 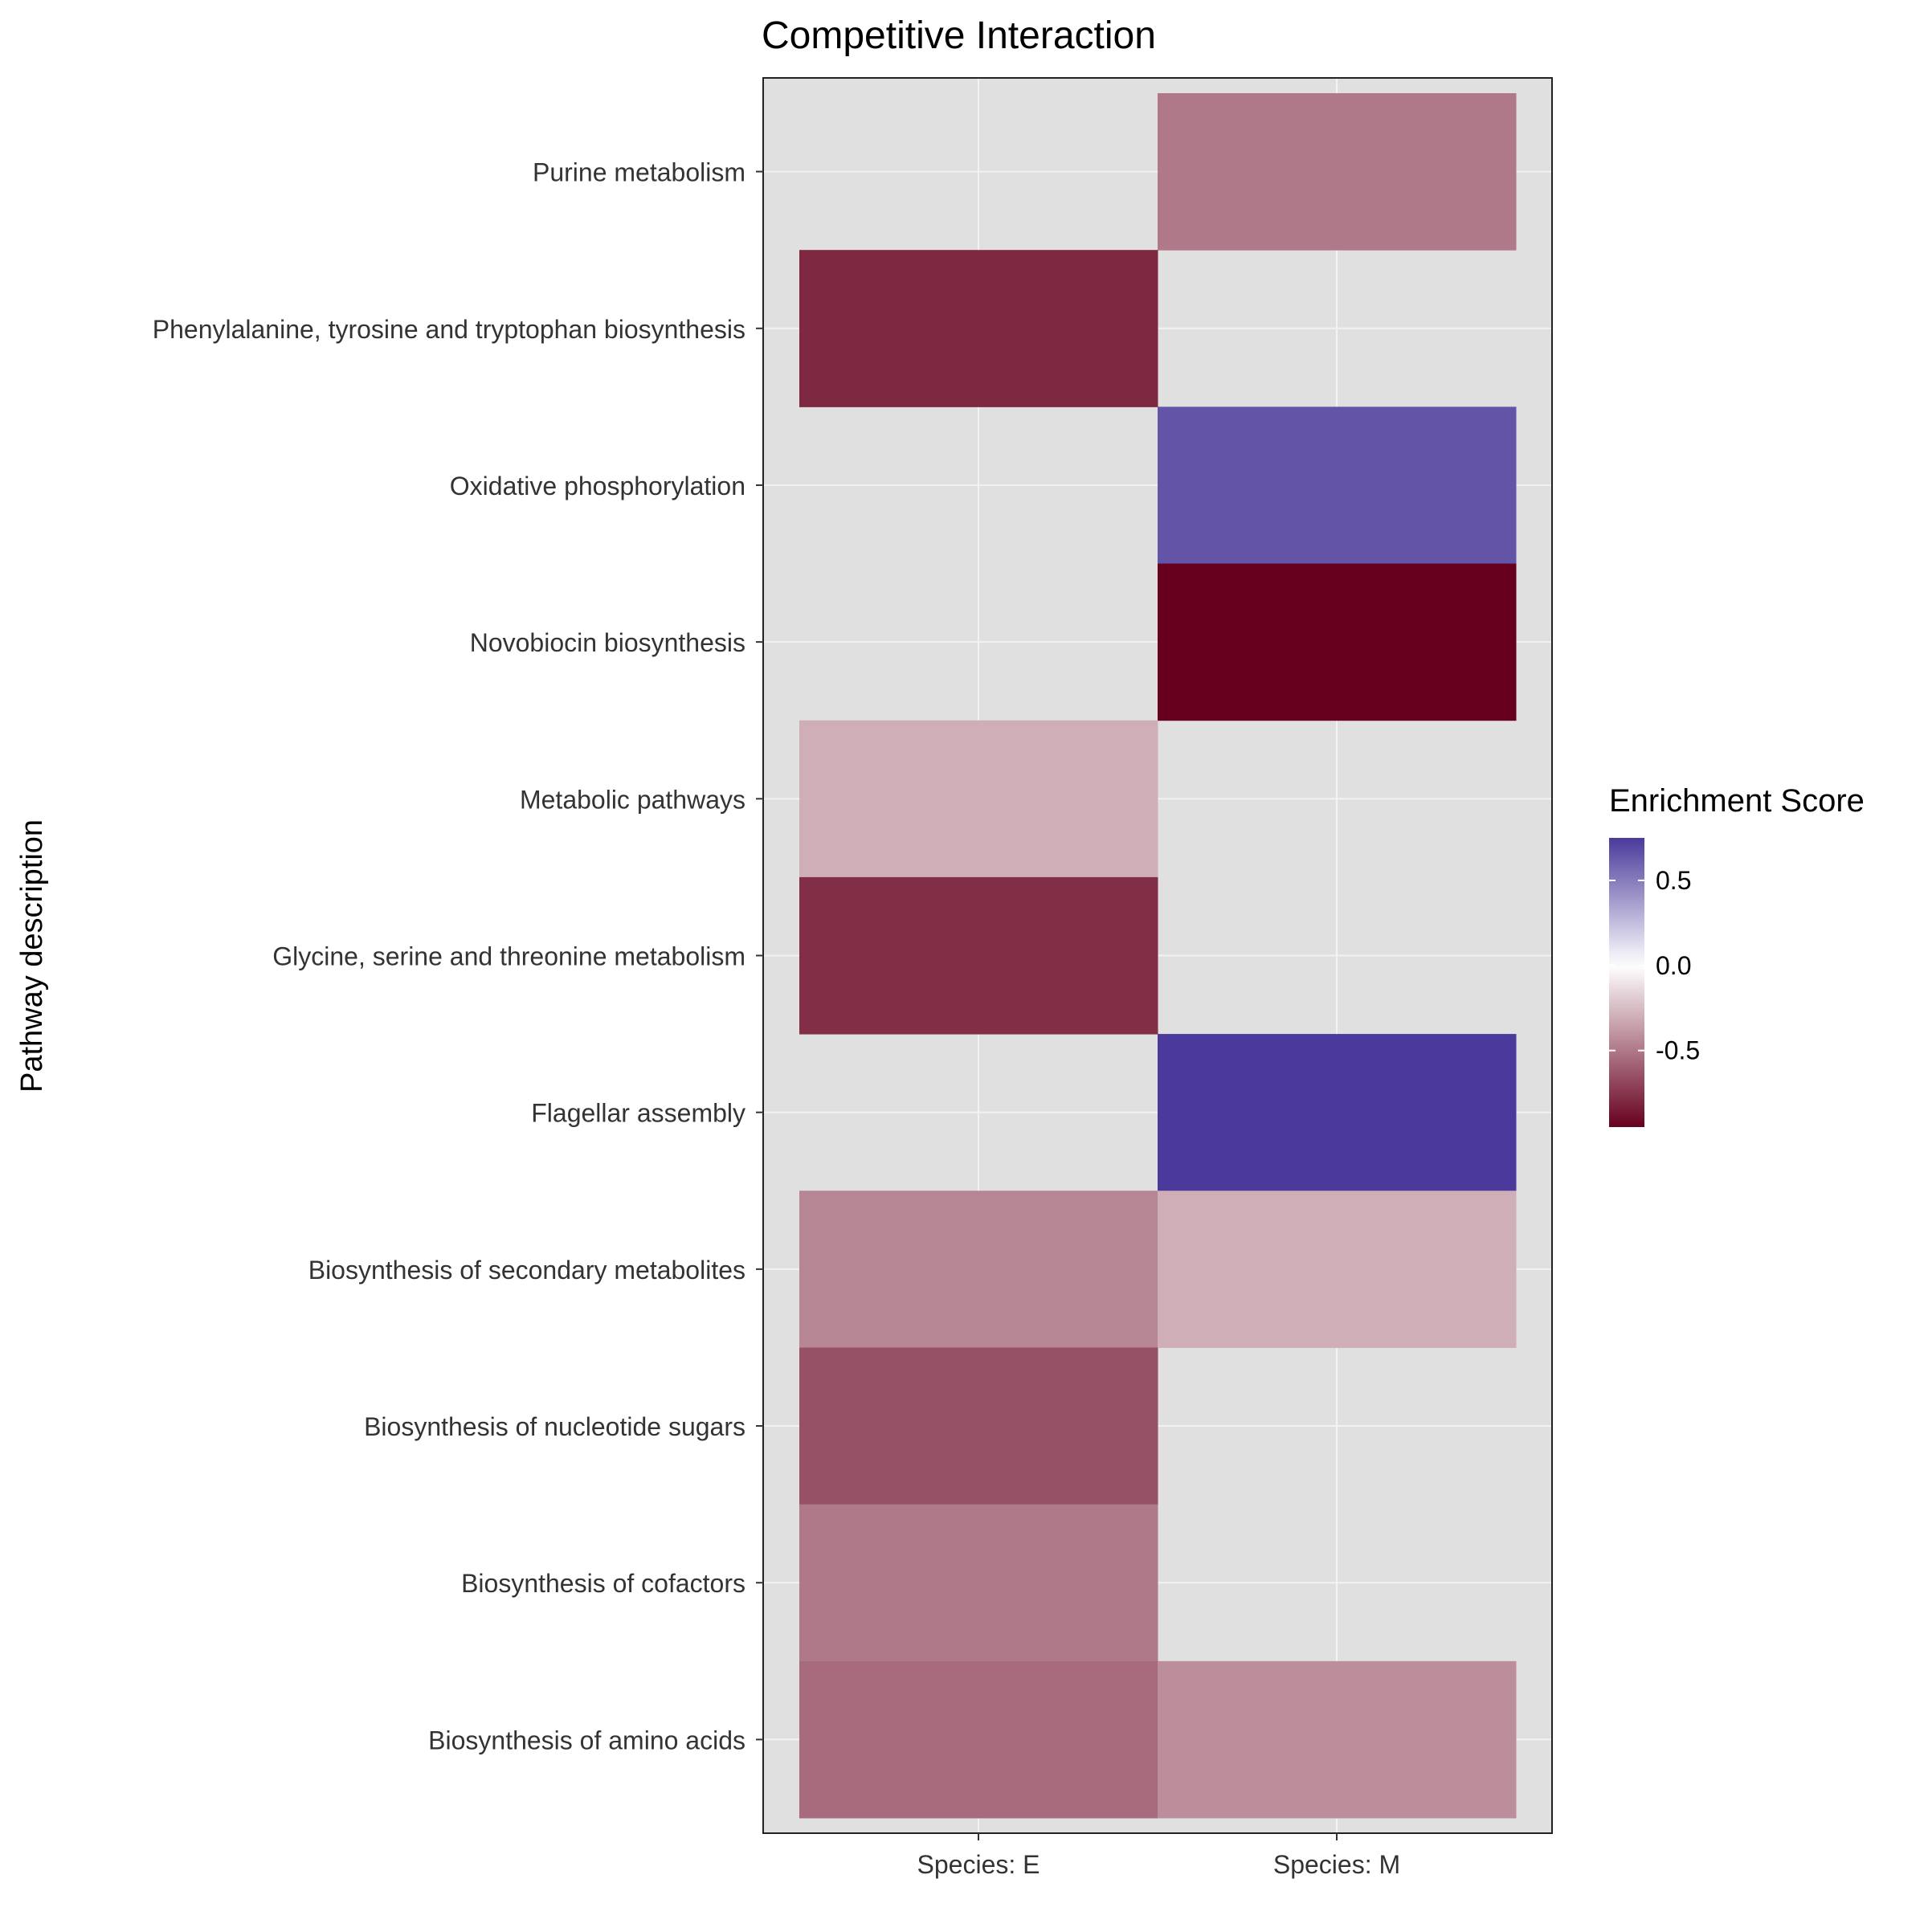 I want to click on legend-colorbar, so click(x=1626, y=982).